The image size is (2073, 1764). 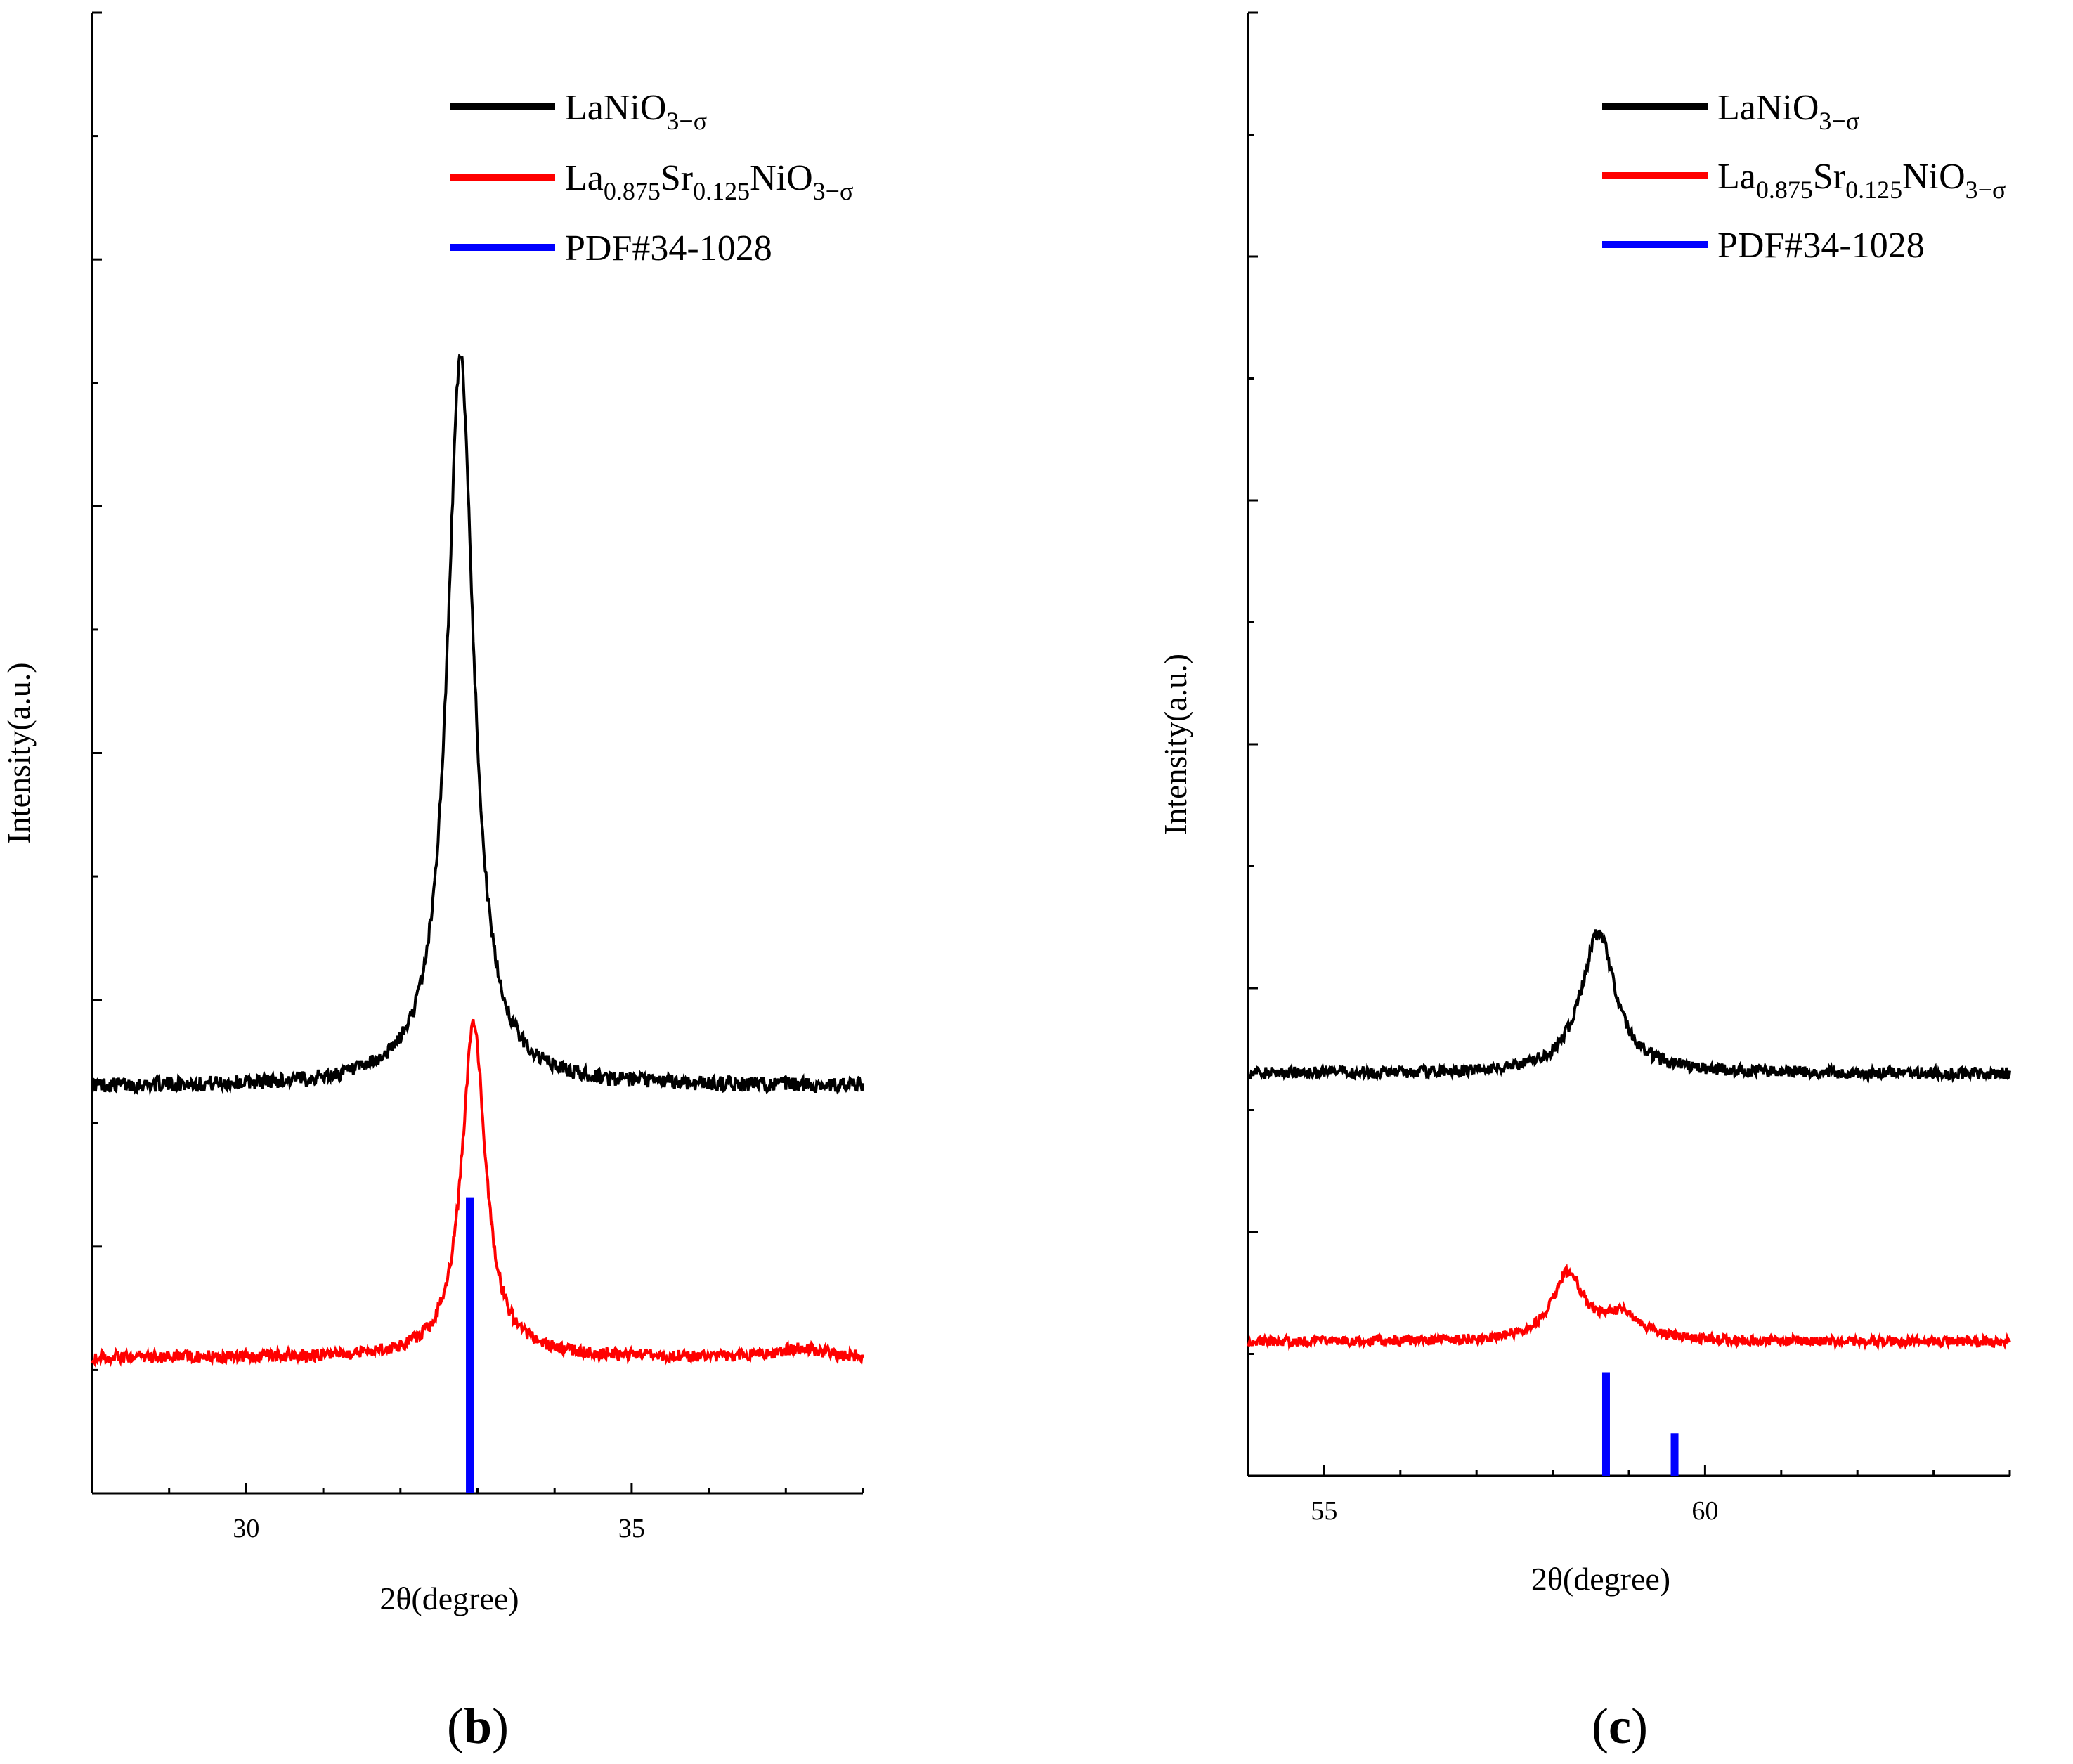 What do you see at coordinates (1620, 1726) in the screenshot?
I see `panel-label: (c)` at bounding box center [1620, 1726].